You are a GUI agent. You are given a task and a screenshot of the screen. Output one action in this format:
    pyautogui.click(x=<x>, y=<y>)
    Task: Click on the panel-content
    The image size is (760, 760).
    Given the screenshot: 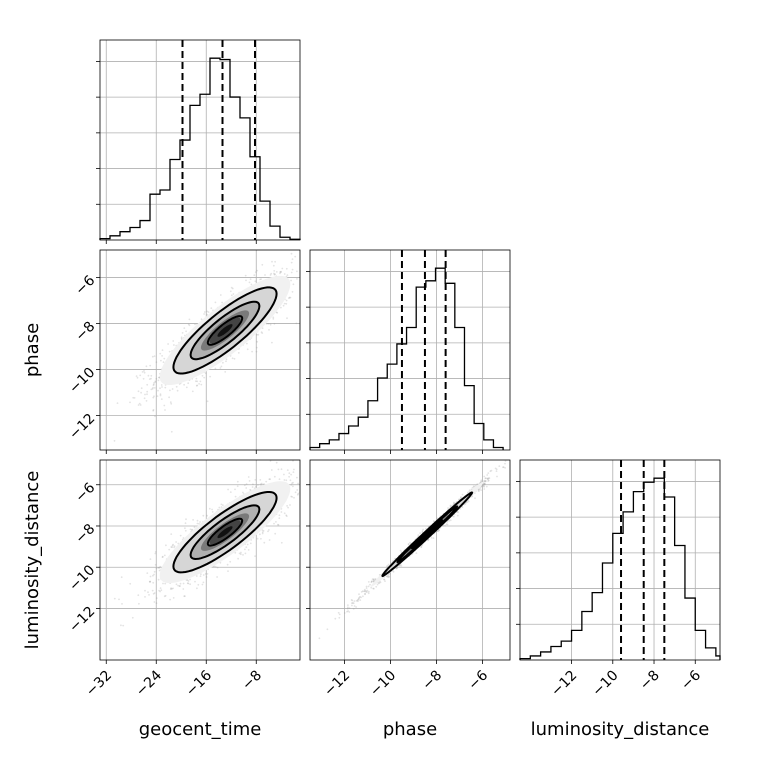 What is the action you would take?
    pyautogui.click(x=206, y=560)
    